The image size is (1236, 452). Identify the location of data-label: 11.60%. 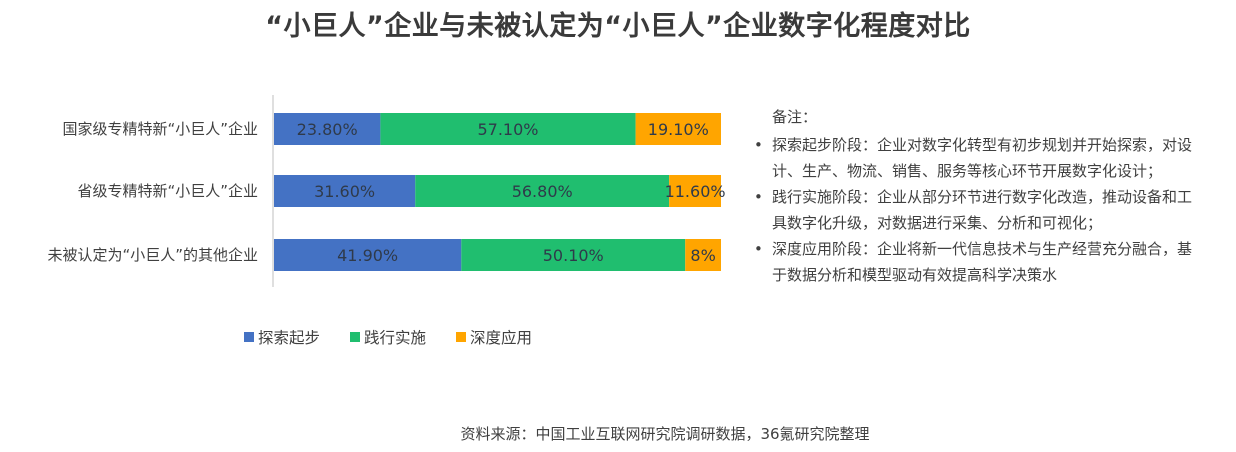
(695, 191).